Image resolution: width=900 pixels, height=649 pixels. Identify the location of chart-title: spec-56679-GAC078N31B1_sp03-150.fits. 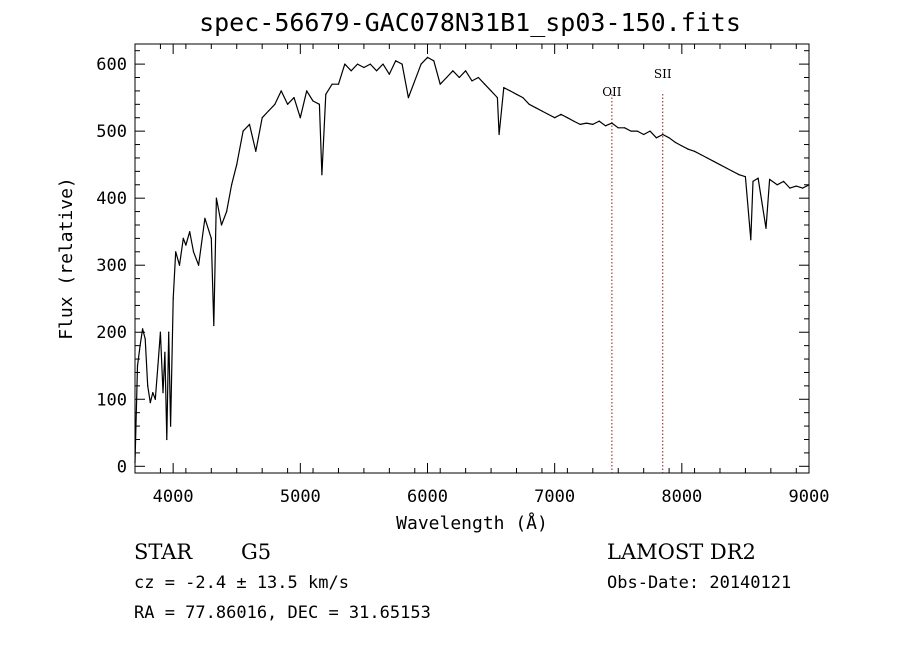
(470, 22).